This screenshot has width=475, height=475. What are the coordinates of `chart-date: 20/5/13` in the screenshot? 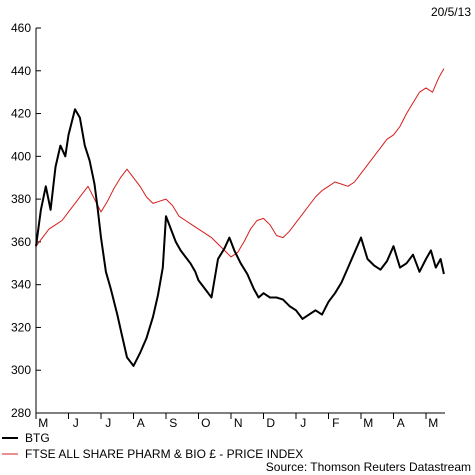 It's located at (451, 12).